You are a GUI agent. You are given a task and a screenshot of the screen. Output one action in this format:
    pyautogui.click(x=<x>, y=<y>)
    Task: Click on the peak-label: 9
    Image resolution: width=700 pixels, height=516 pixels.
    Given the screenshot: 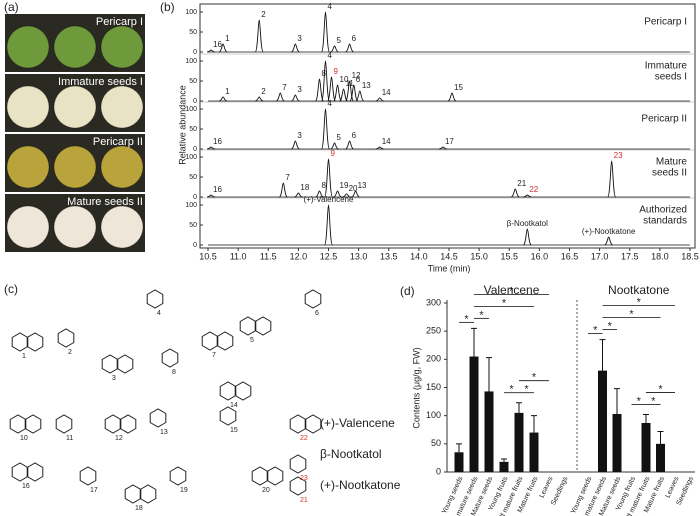 What is the action you would take?
    pyautogui.click(x=336, y=71)
    